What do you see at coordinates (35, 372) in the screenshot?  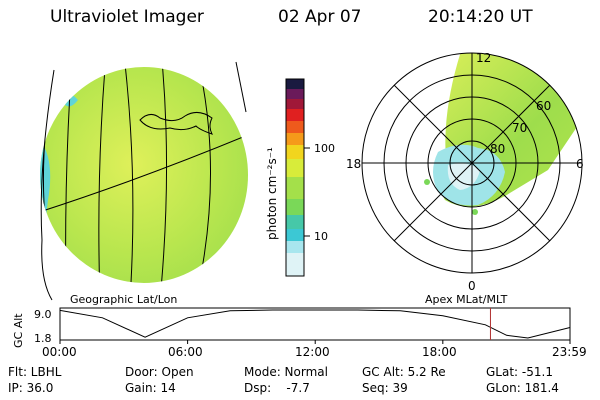 I see `filter-status: Flt: LBHL` at bounding box center [35, 372].